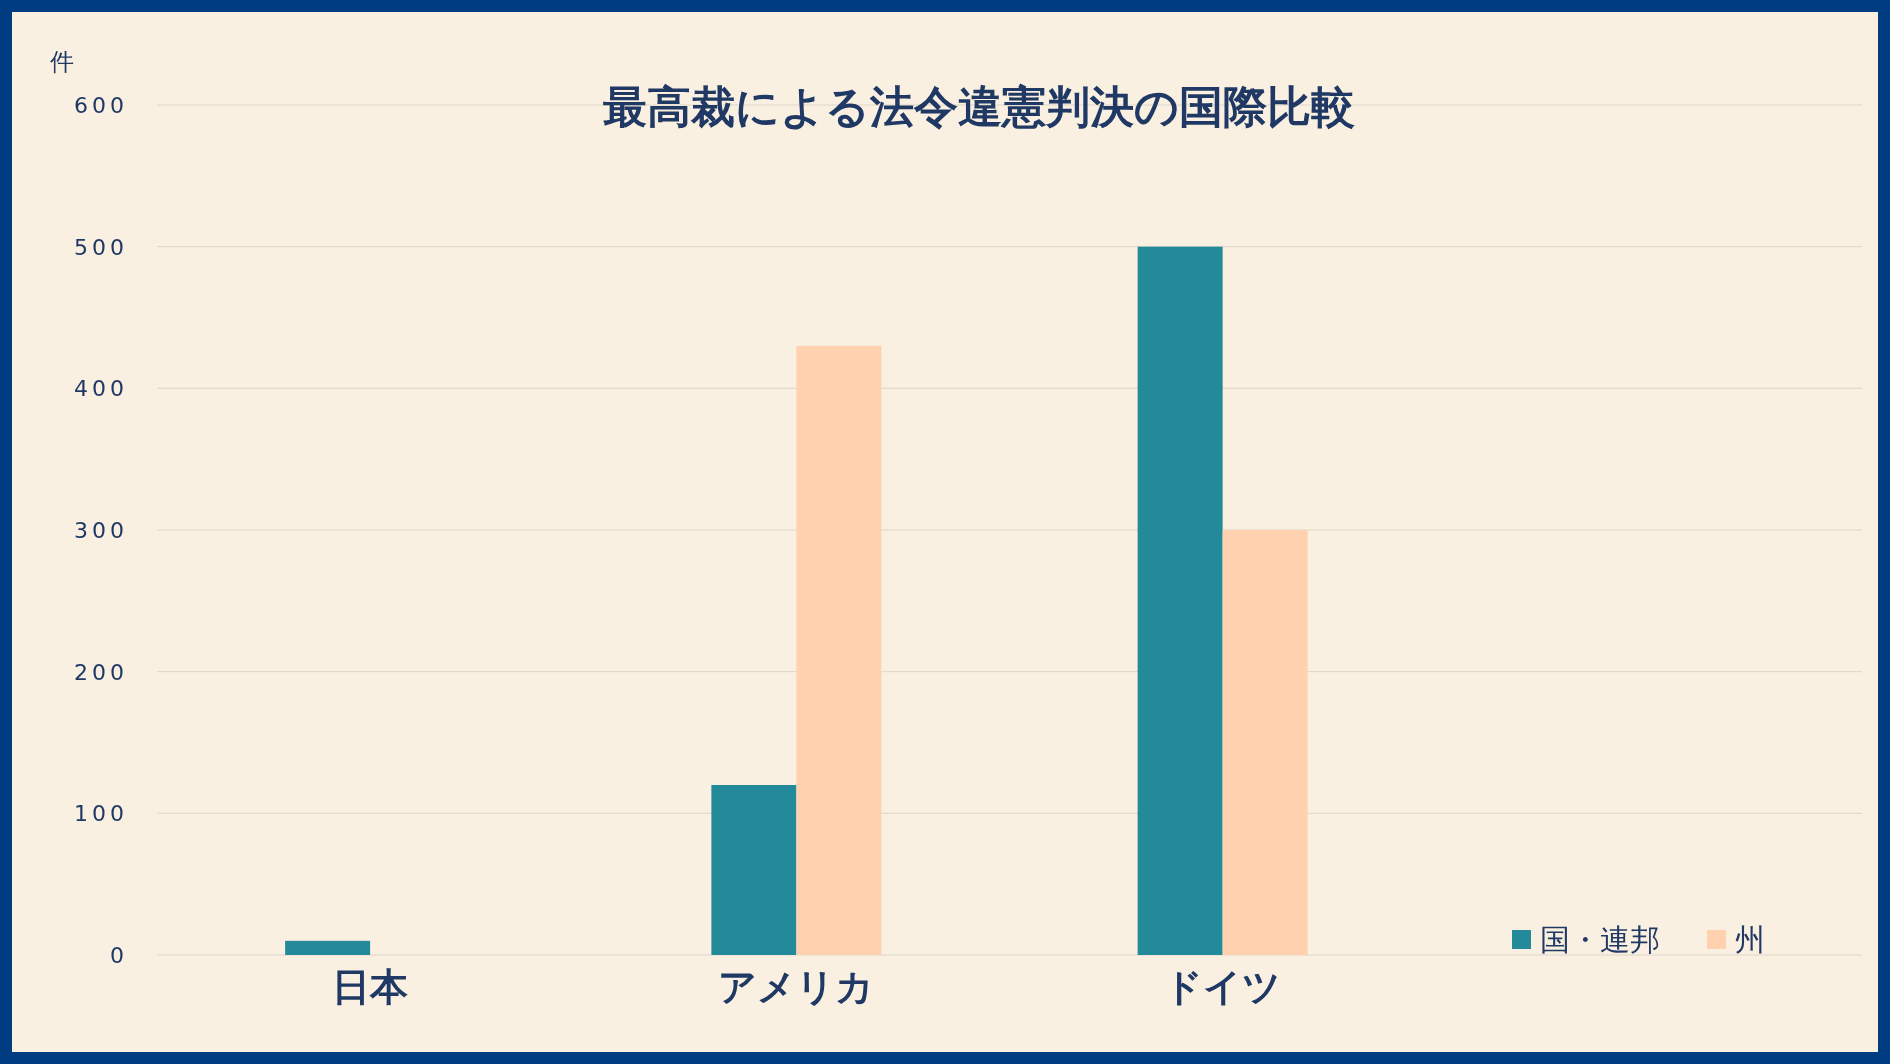  What do you see at coordinates (370, 987) in the screenshot?
I see `x-tick-label: 日本` at bounding box center [370, 987].